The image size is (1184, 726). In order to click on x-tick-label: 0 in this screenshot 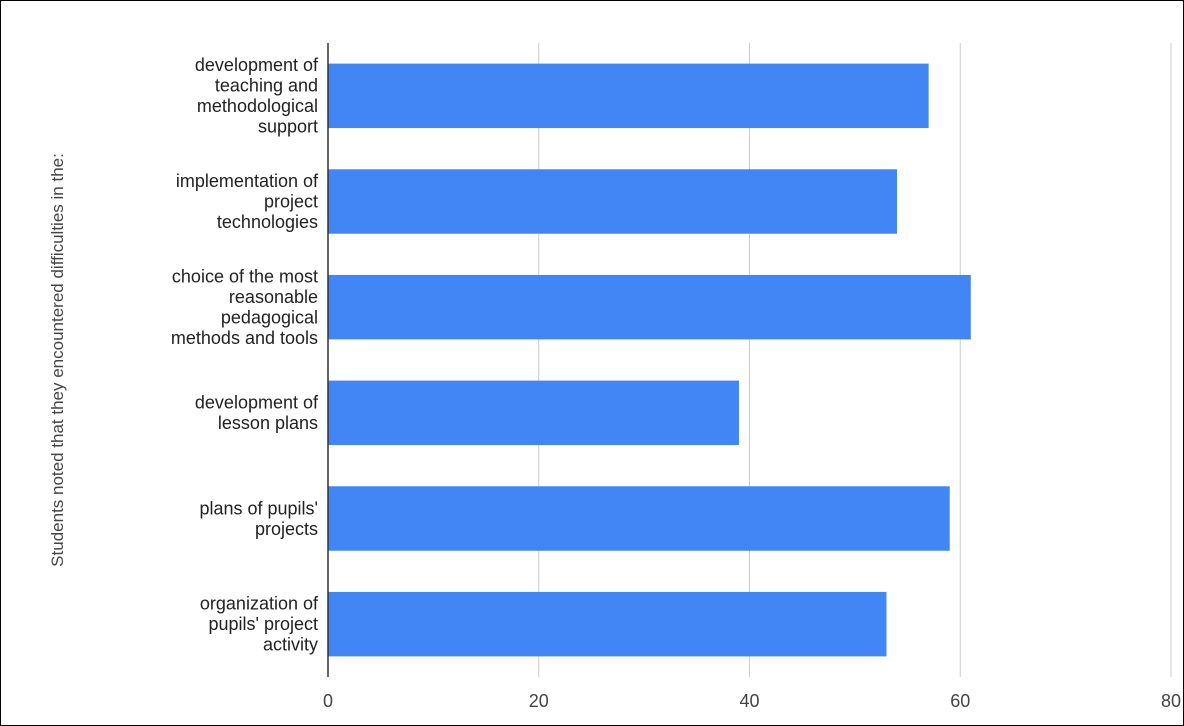, I will do `click(328, 701)`.